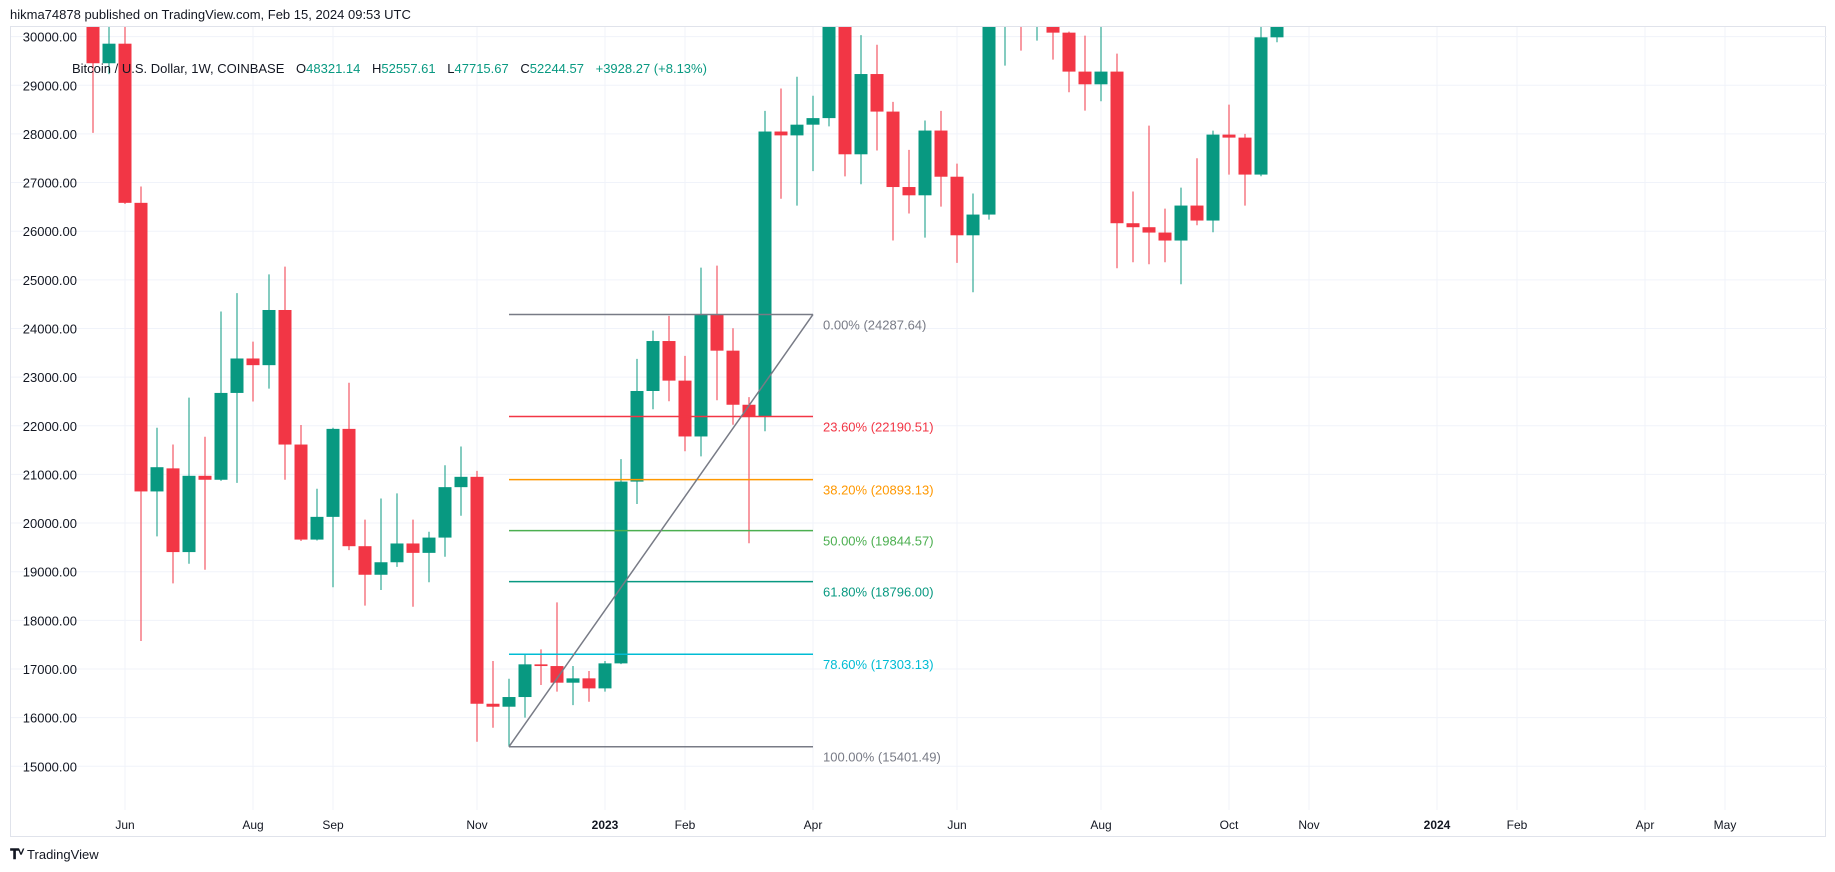  Describe the element at coordinates (1517, 825) in the screenshot. I see `time-tick-label: Feb` at that location.